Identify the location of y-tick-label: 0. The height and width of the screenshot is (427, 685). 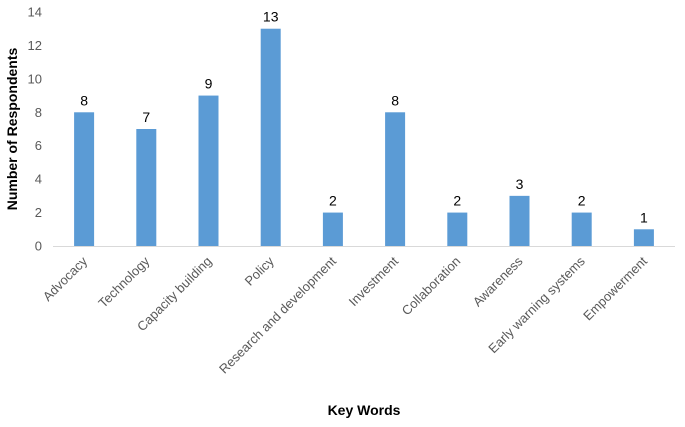
(38, 246).